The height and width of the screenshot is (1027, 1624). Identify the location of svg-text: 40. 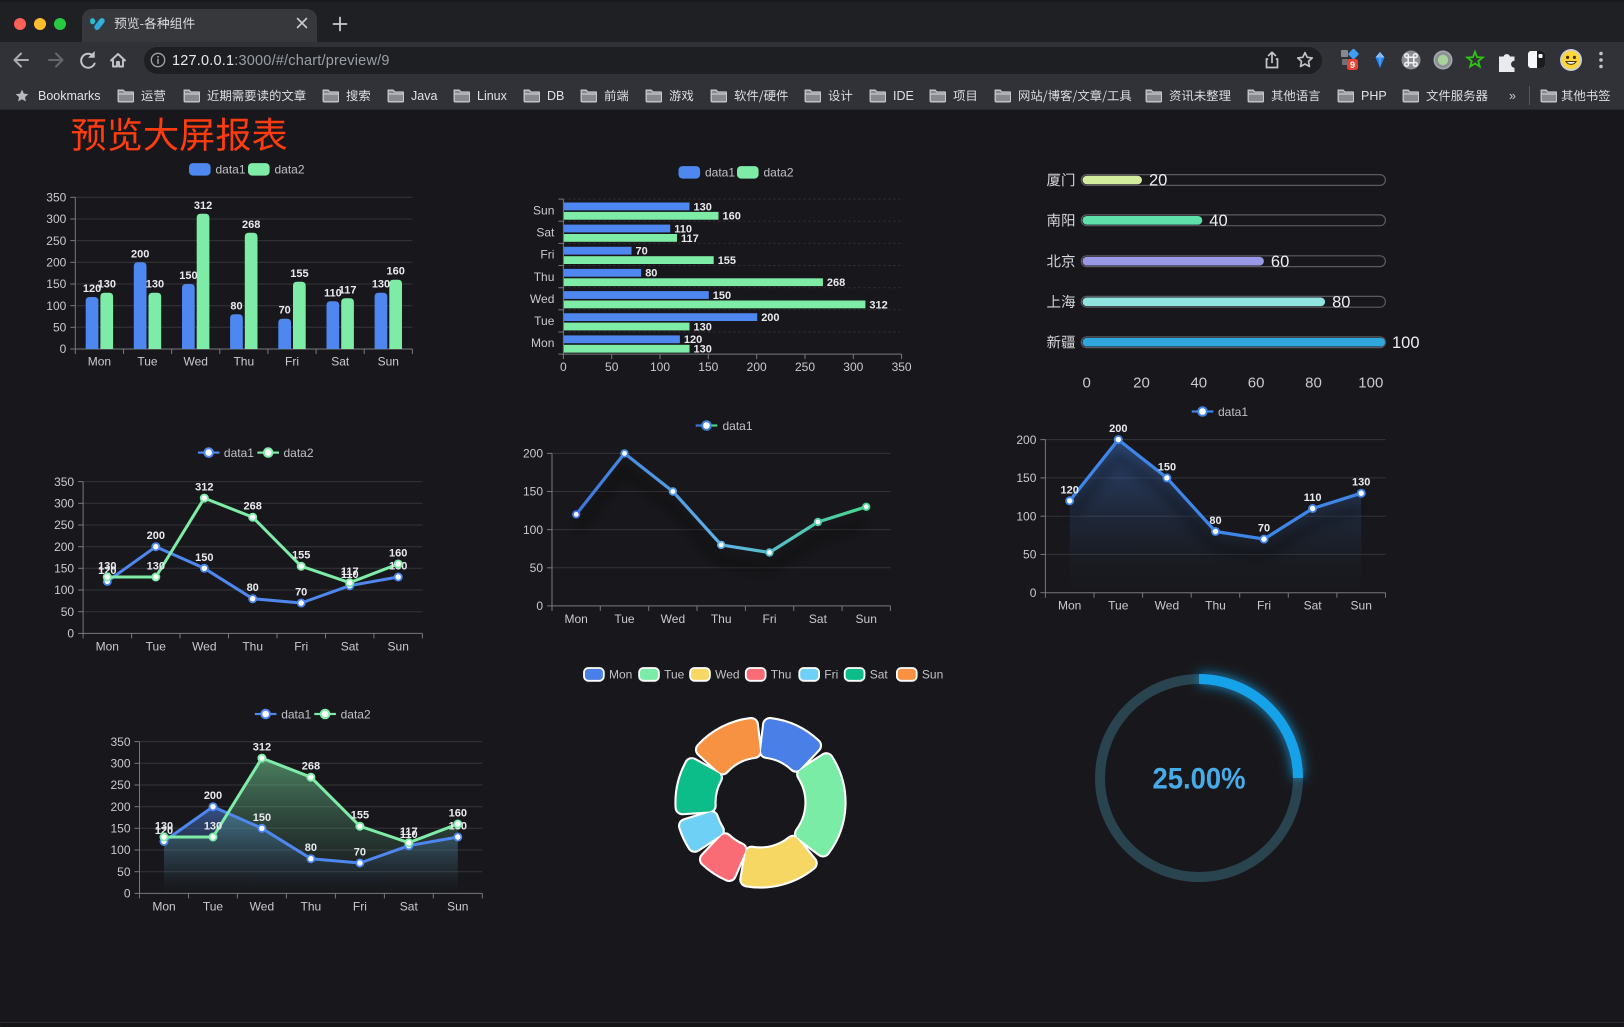
(1198, 383).